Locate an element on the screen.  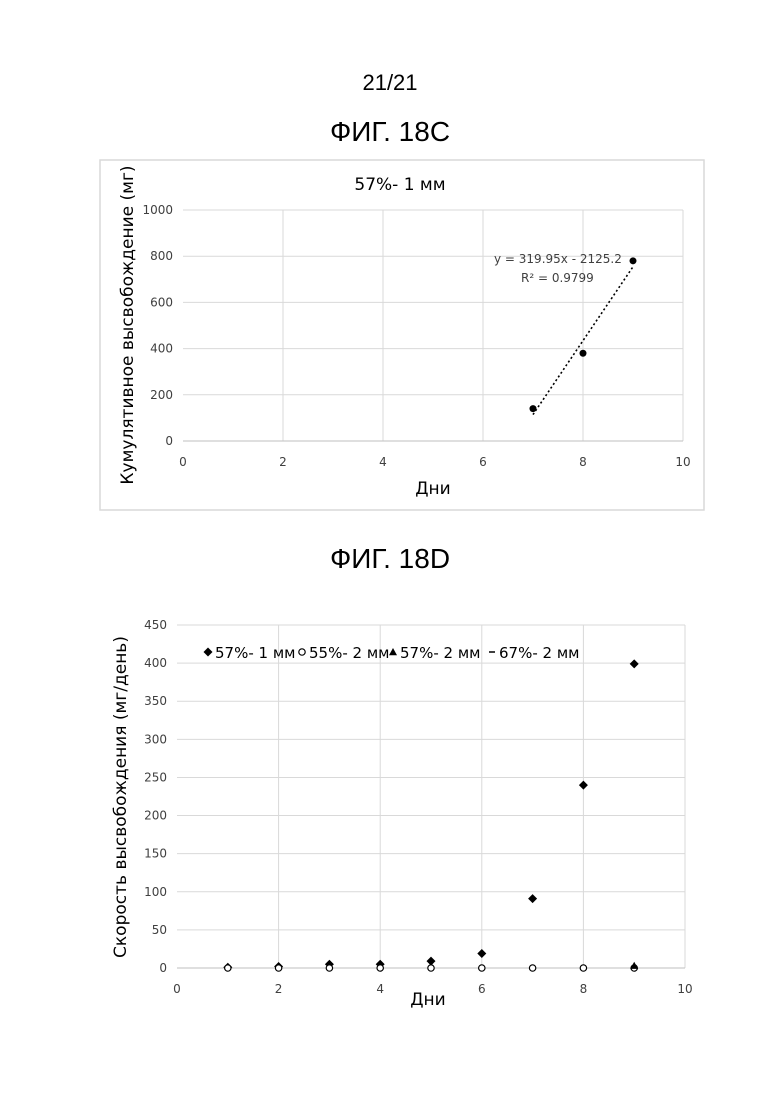
chart2-y-tick-label: 0 is located at coordinates (163, 968).